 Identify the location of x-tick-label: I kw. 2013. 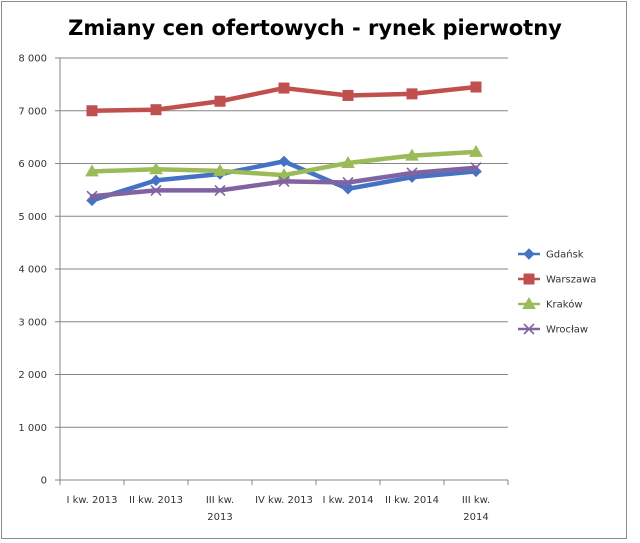
(92, 500).